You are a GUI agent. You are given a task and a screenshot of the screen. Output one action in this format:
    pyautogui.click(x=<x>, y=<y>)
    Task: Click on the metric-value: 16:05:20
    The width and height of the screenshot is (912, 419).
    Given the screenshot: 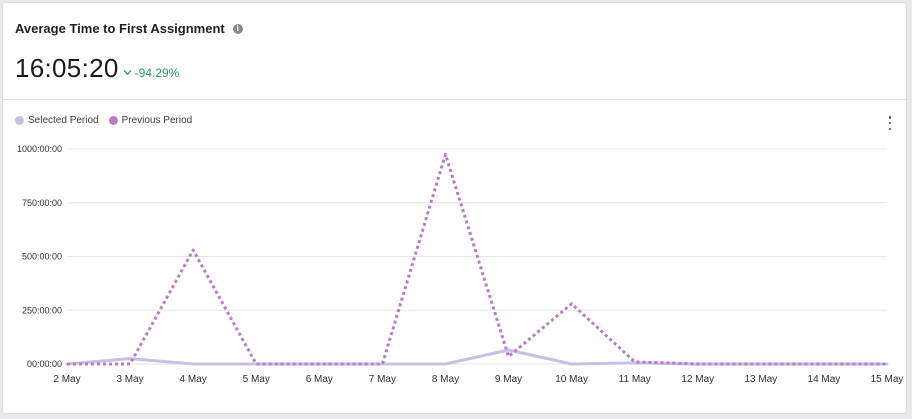 What is the action you would take?
    pyautogui.click(x=67, y=68)
    